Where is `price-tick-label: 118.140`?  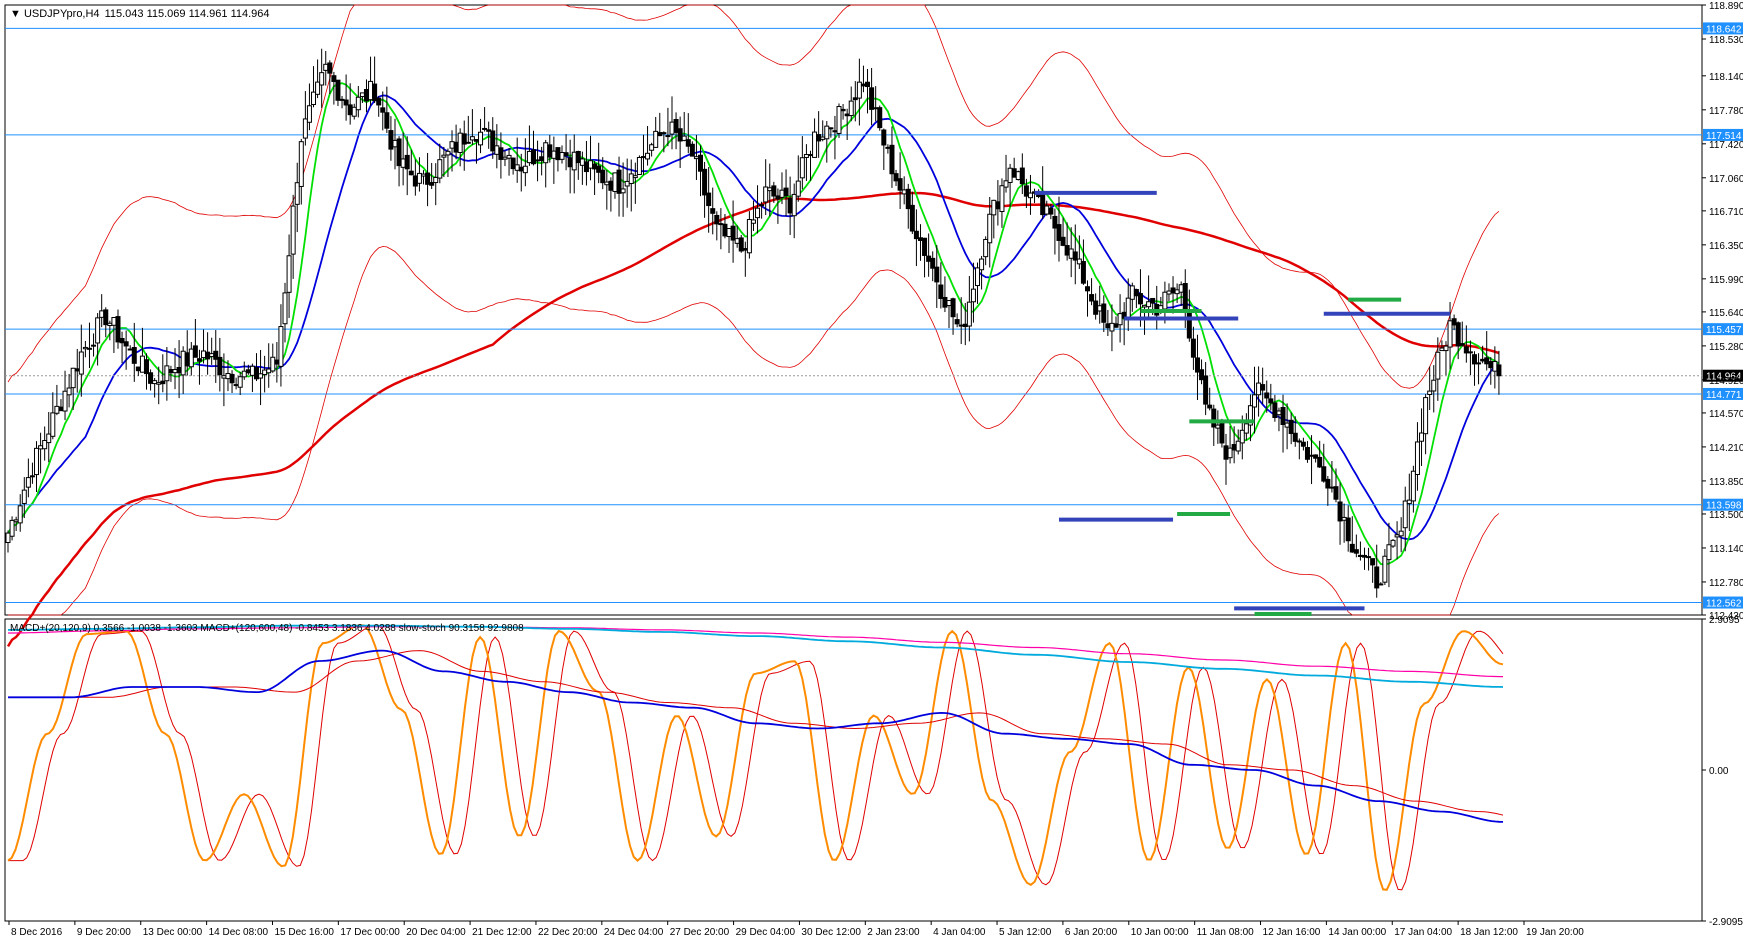
price-tick-label: 118.140 is located at coordinates (1726, 77).